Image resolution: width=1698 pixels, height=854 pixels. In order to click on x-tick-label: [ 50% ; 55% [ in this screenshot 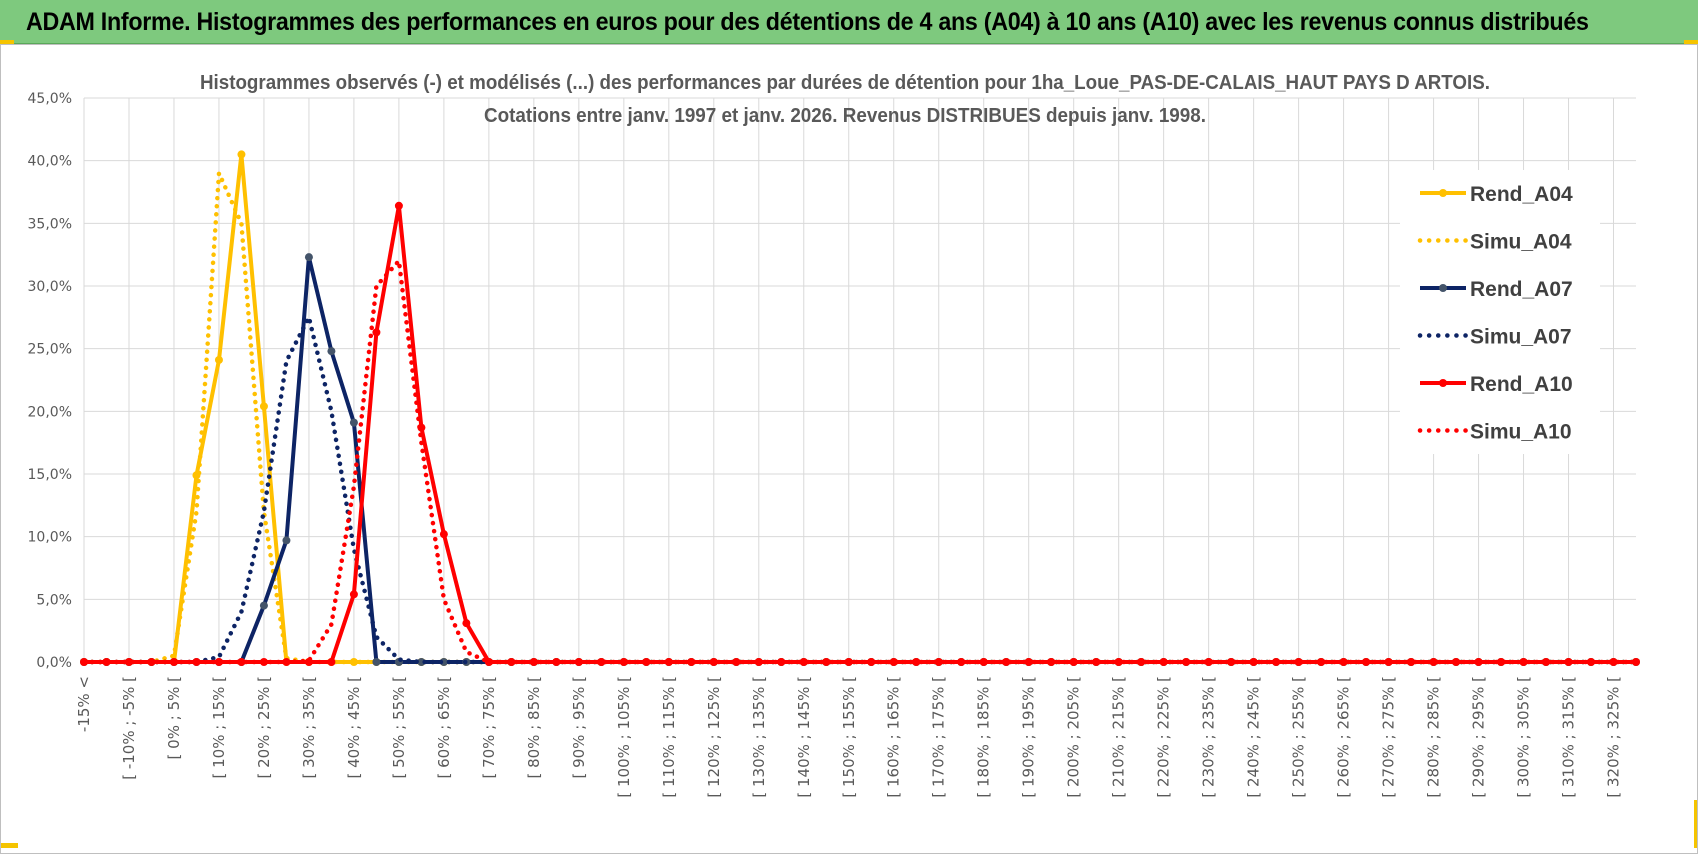, I will do `click(399, 727)`.